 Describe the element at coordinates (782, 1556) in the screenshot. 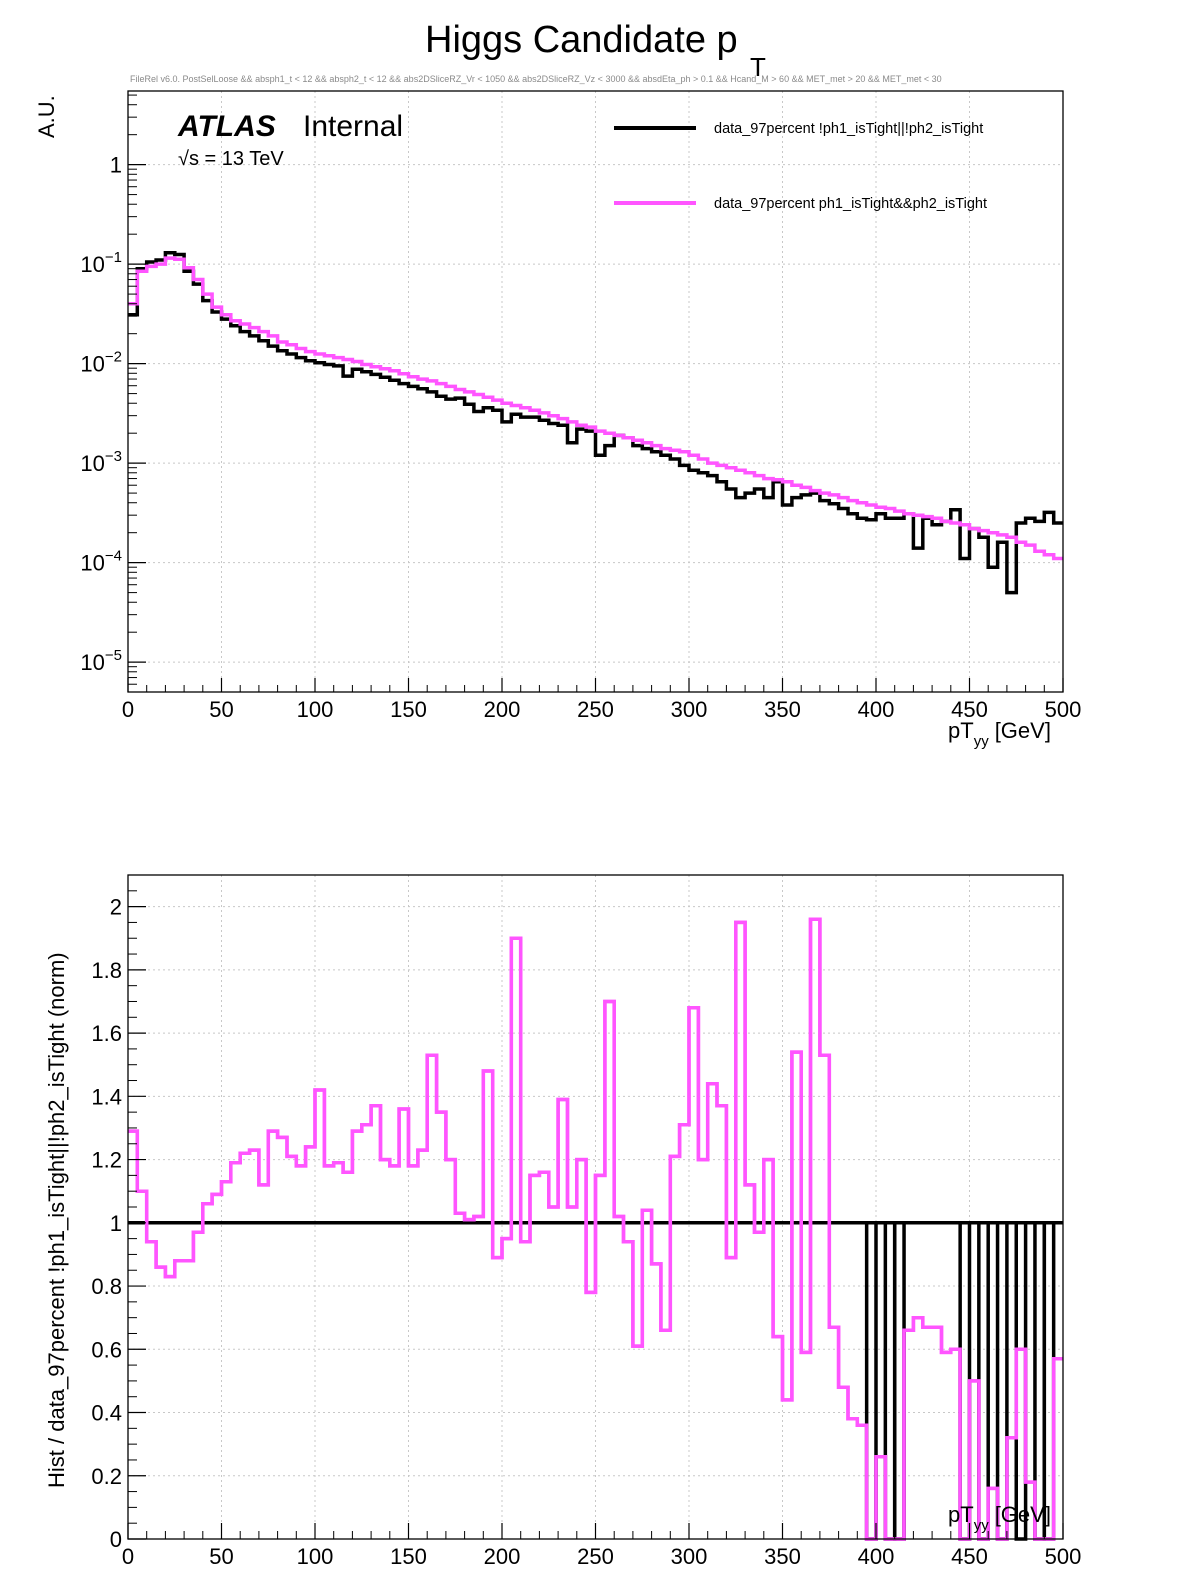

I see `bottom-x-tick-label: 350` at that location.